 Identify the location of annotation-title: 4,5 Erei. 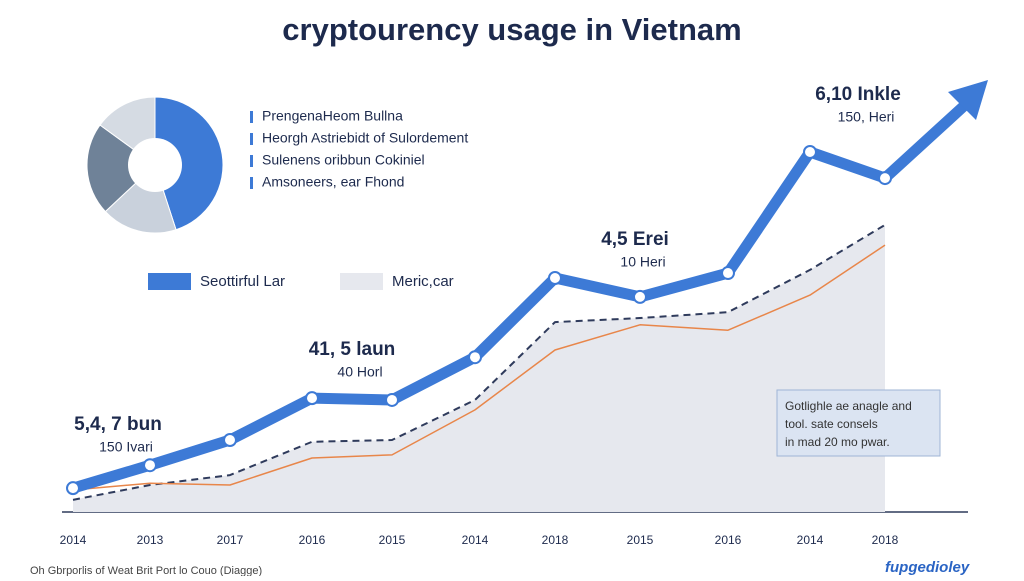
(635, 239).